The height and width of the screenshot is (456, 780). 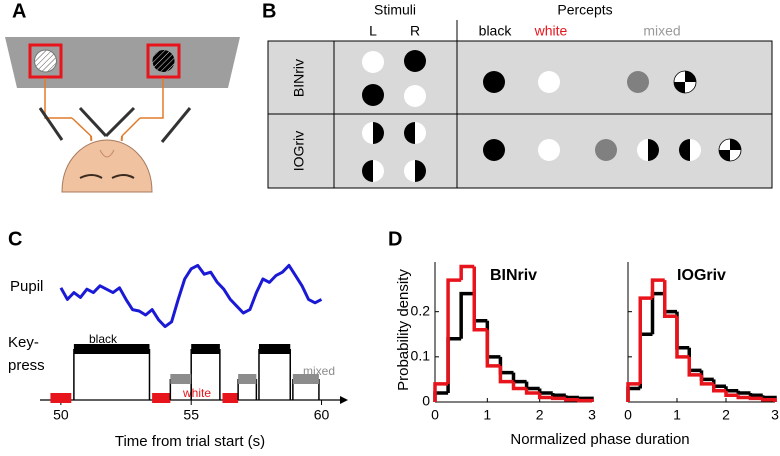 What do you see at coordinates (551, 31) in the screenshot?
I see `percept-label: white` at bounding box center [551, 31].